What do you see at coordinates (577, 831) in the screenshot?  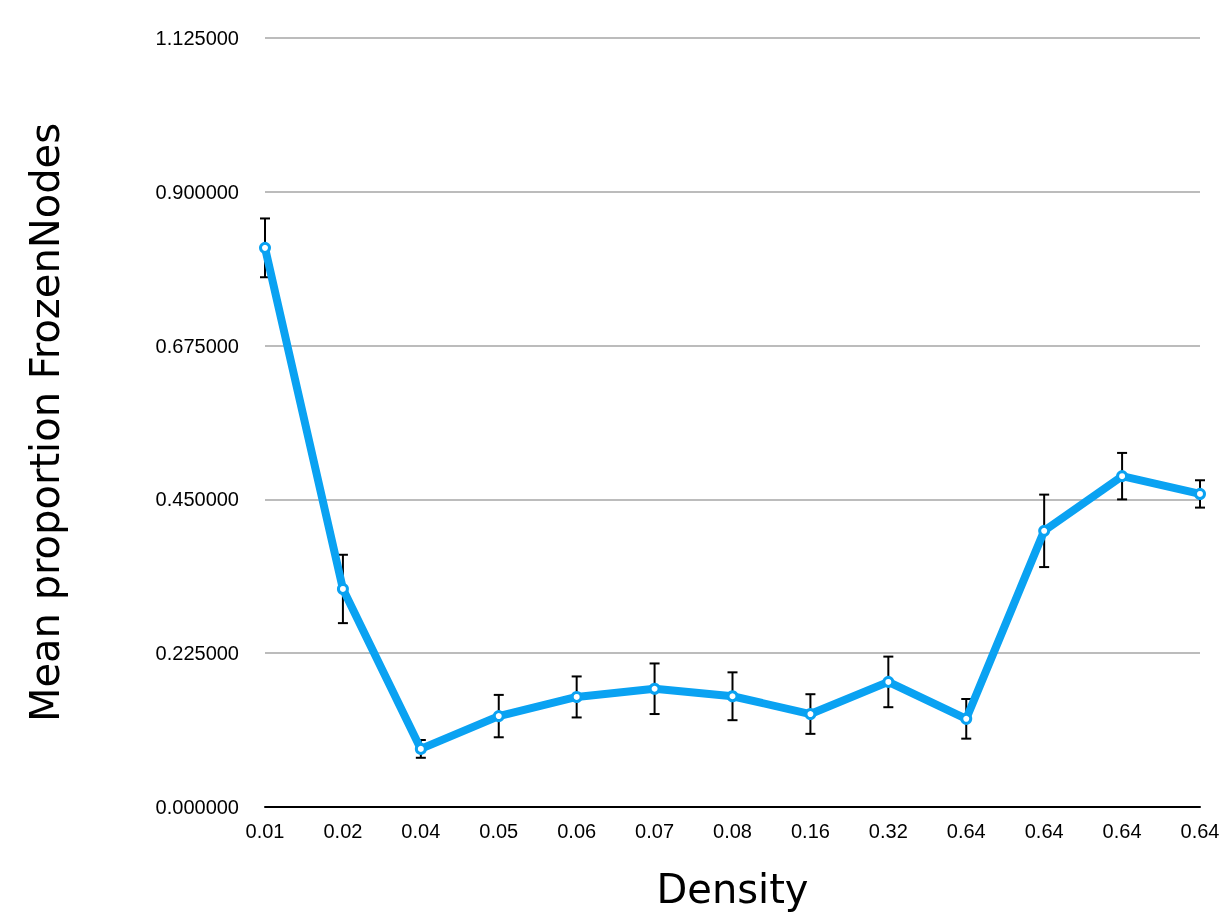 I see `x-tick-label: 0.06` at bounding box center [577, 831].